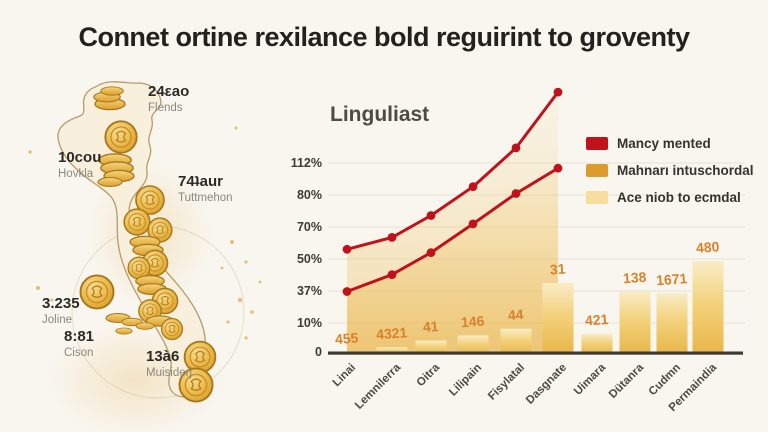 The image size is (768, 432). Describe the element at coordinates (597, 197) in the screenshot. I see `legend-swatch-yellow` at that location.